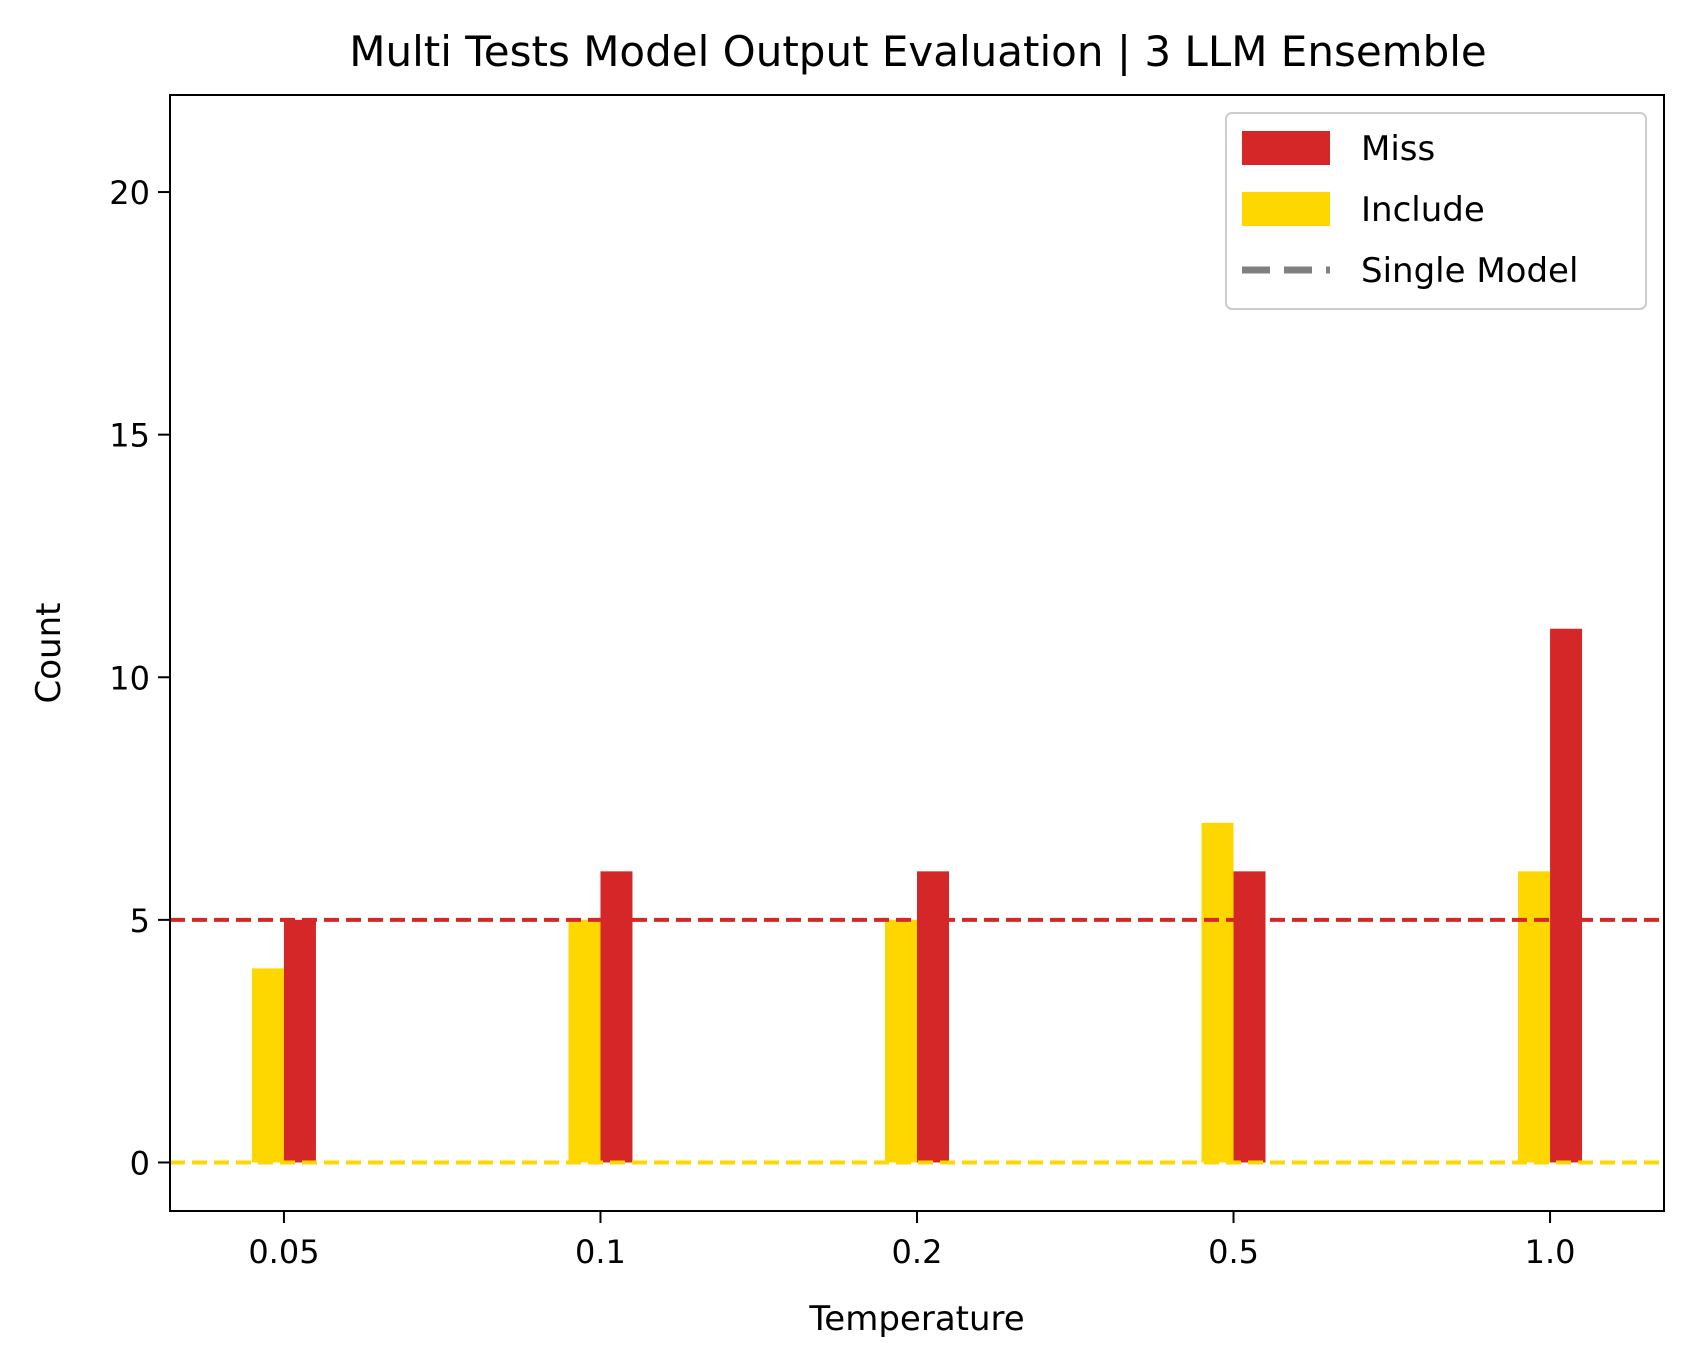 The width and height of the screenshot is (1686, 1357). Describe the element at coordinates (1566, 895) in the screenshot. I see `bar-miss-1.0` at that location.